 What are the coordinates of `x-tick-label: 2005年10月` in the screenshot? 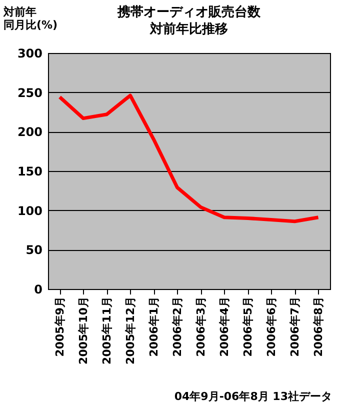 It's located at (83, 330).